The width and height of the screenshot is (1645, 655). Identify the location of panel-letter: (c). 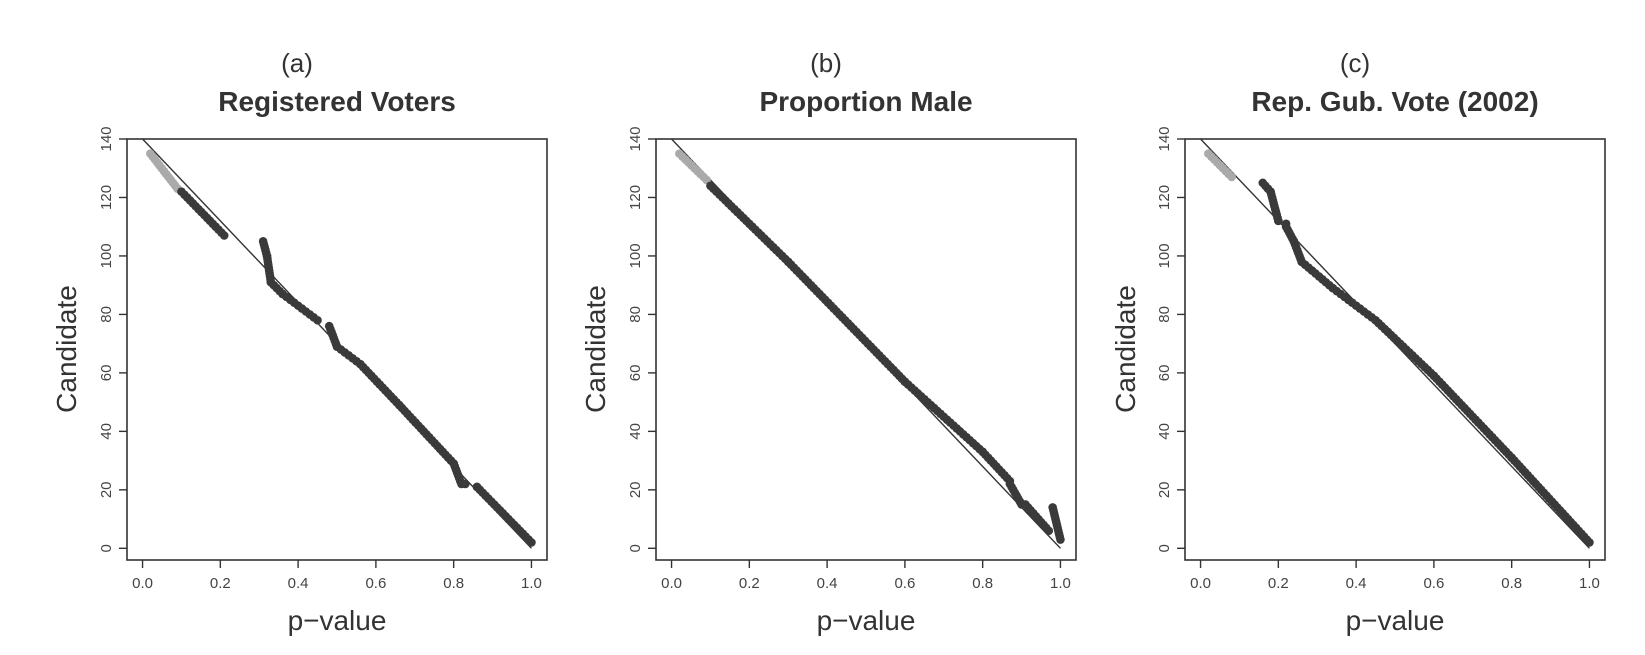
(1355, 63).